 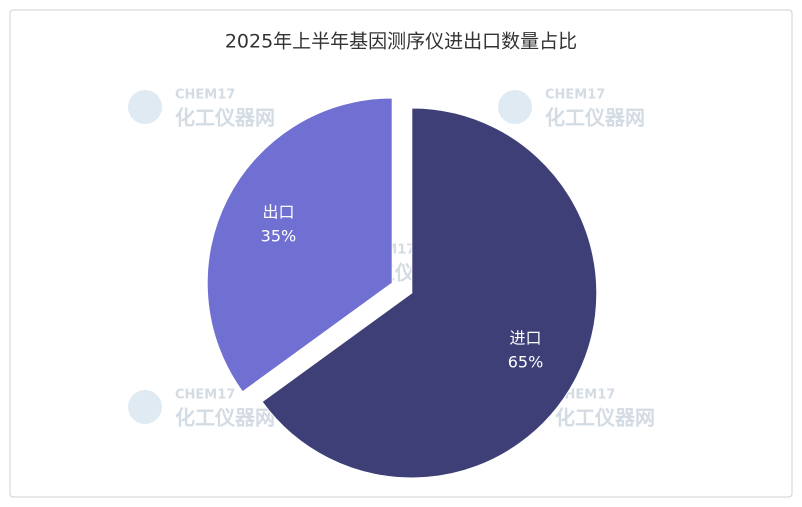 I want to click on slice-value-label: 65%, so click(x=526, y=361).